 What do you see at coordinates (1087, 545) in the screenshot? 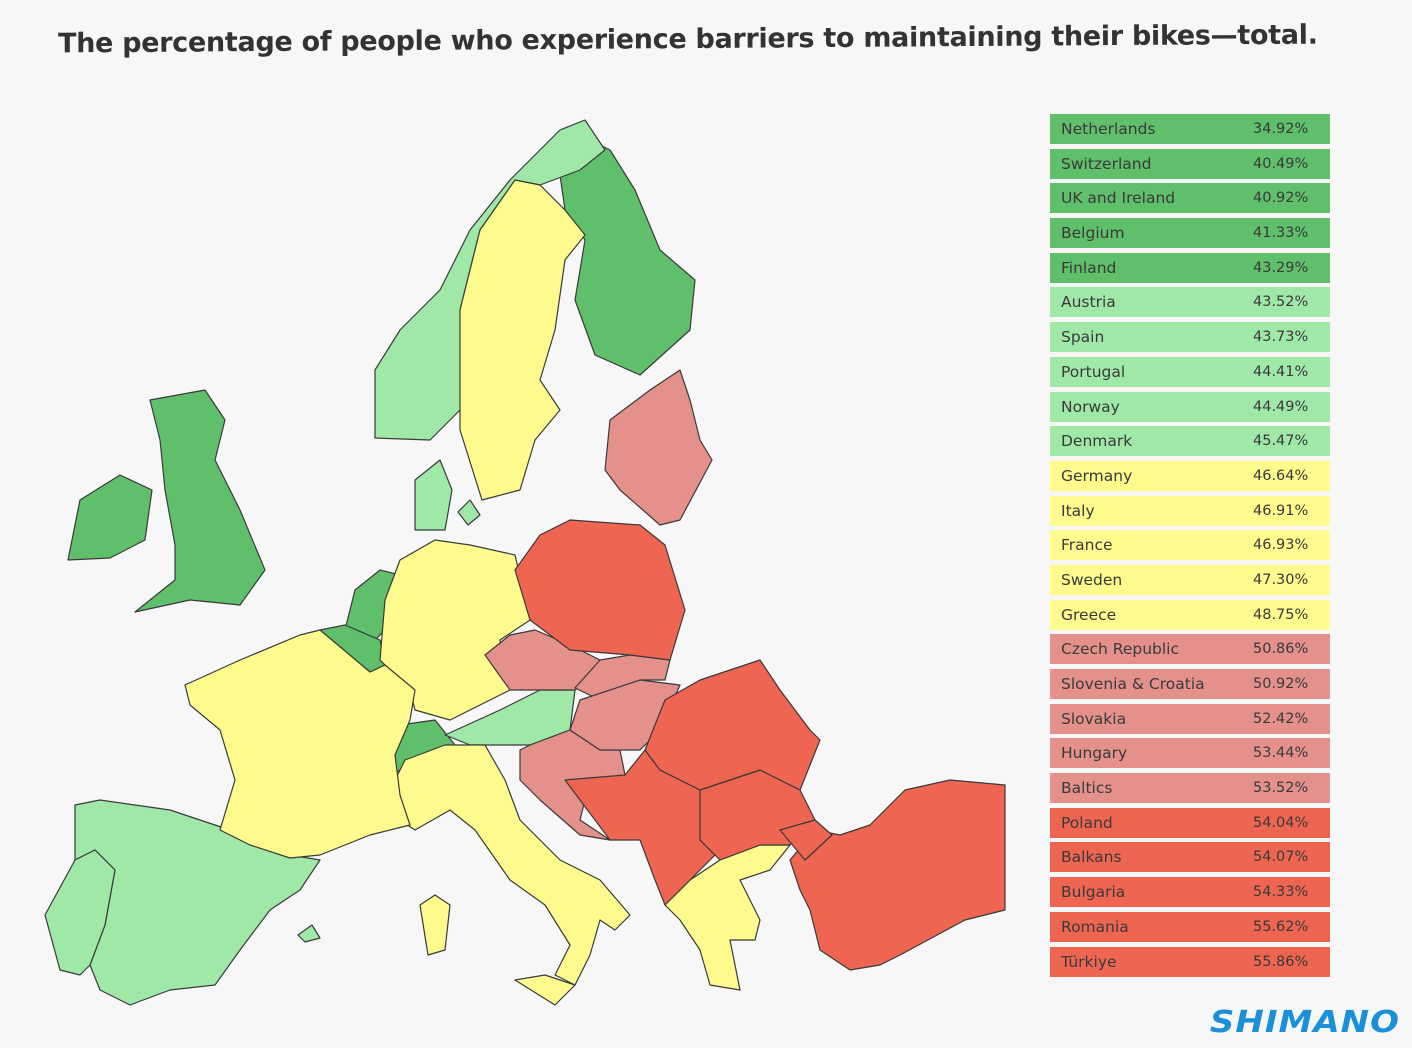
I see `region-name: France` at bounding box center [1087, 545].